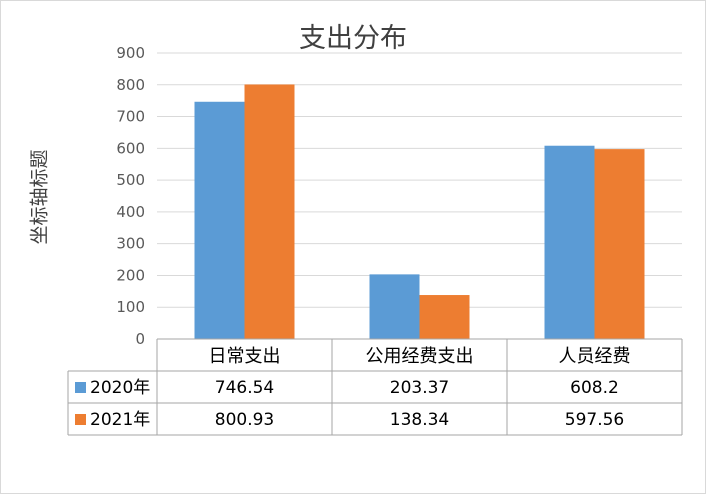 The image size is (706, 494). Describe the element at coordinates (130, 212) in the screenshot. I see `y-tick-label: 400` at that location.